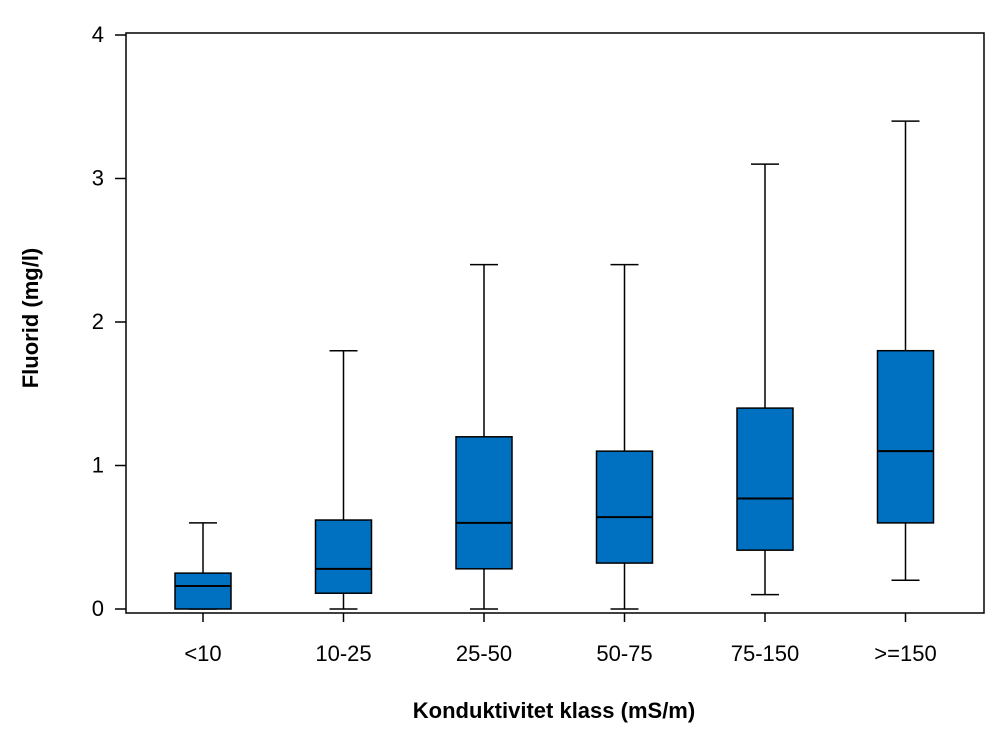 This screenshot has height=750, width=1000. Describe the element at coordinates (98, 178) in the screenshot. I see `y-tick-label: 3` at that location.